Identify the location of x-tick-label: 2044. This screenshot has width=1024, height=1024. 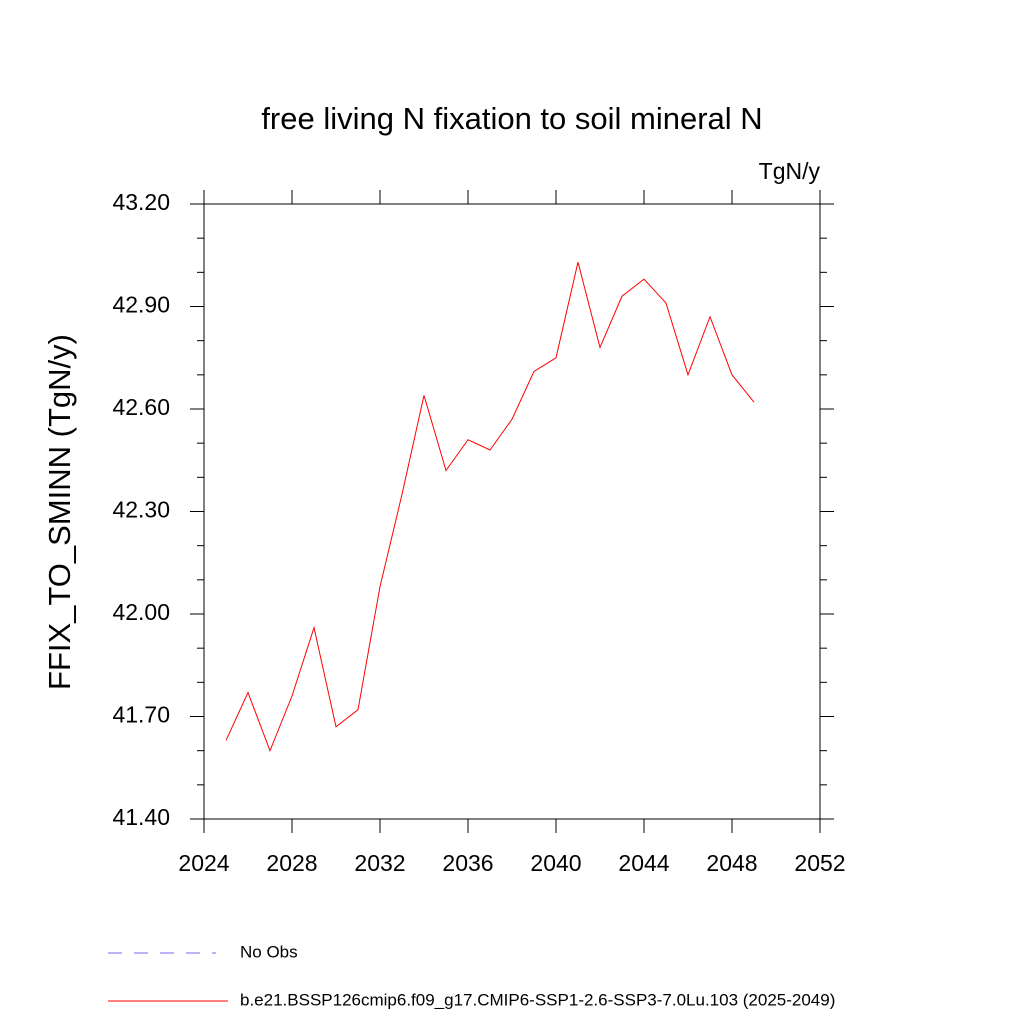
(643, 863).